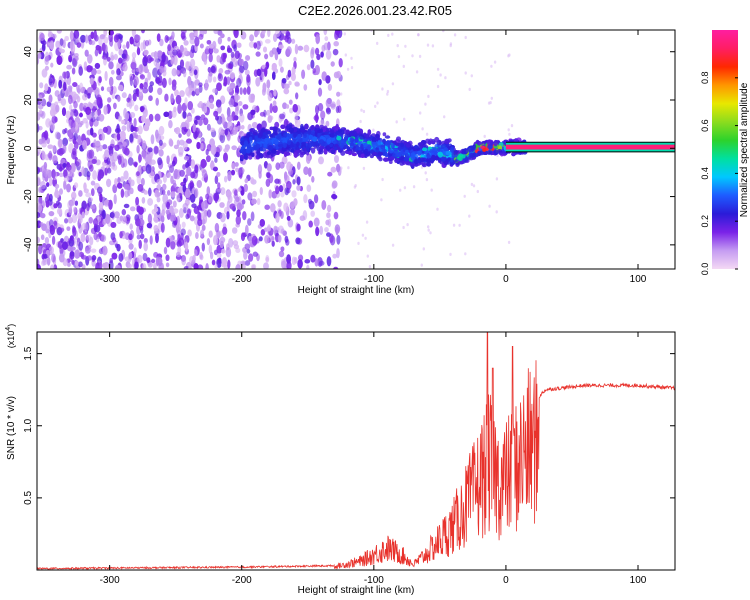  What do you see at coordinates (375, 10) in the screenshot?
I see `figure-title: C2E2.2026.001.23.42.R05` at bounding box center [375, 10].